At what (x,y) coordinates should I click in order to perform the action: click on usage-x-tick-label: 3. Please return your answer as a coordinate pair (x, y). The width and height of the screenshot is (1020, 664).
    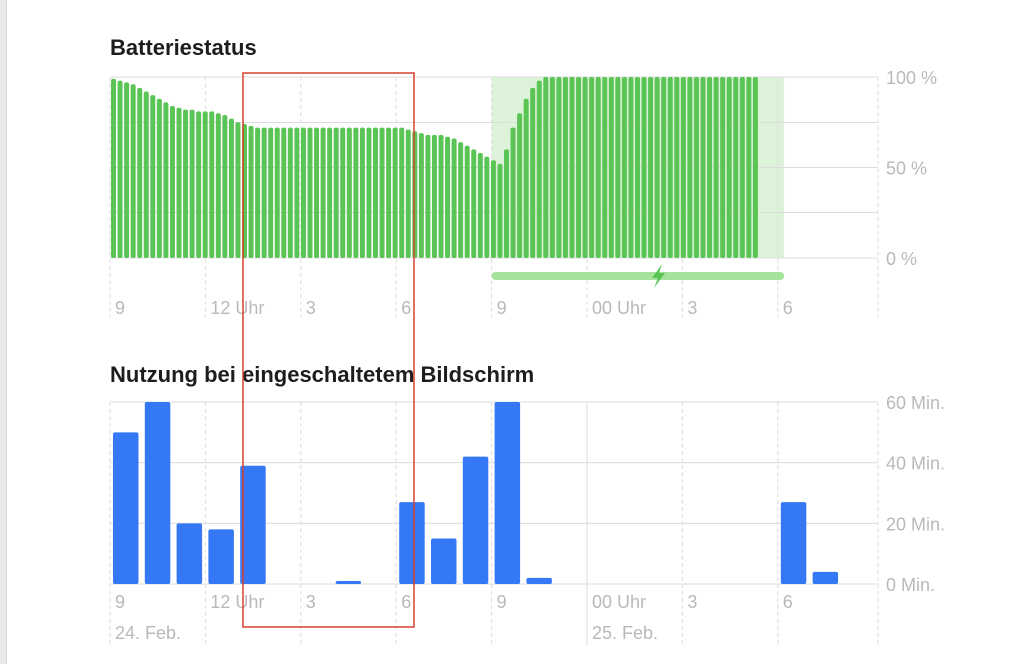
    Looking at the image, I should click on (692, 602).